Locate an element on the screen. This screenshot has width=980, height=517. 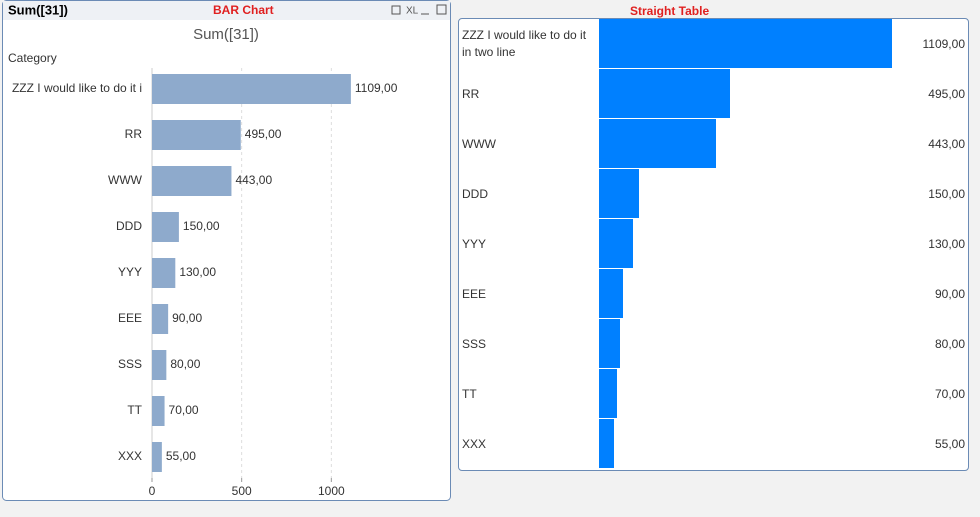
svg-text: XL is located at coordinates (412, 11).